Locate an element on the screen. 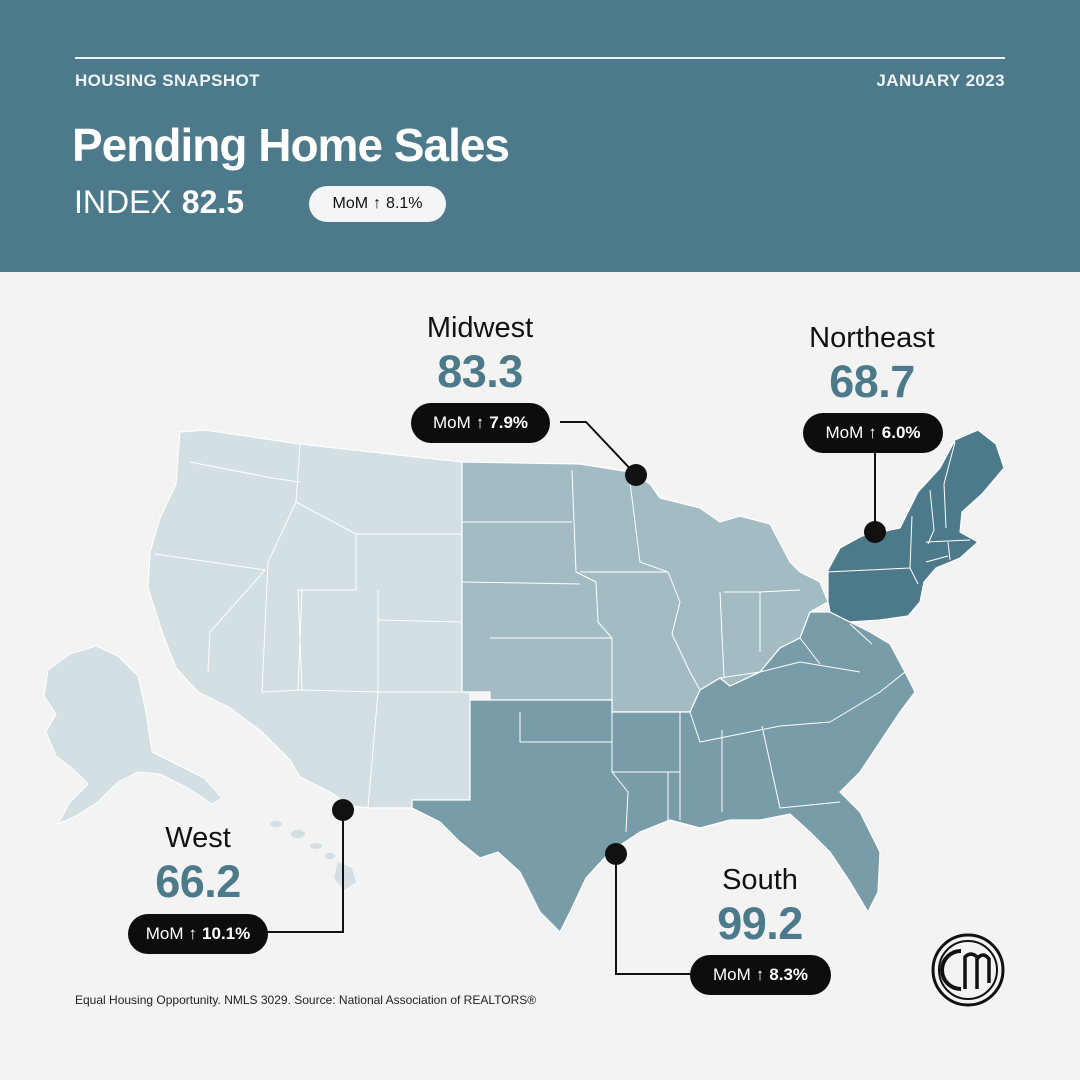  national-index: INDEX 82.5 is located at coordinates (159, 202).